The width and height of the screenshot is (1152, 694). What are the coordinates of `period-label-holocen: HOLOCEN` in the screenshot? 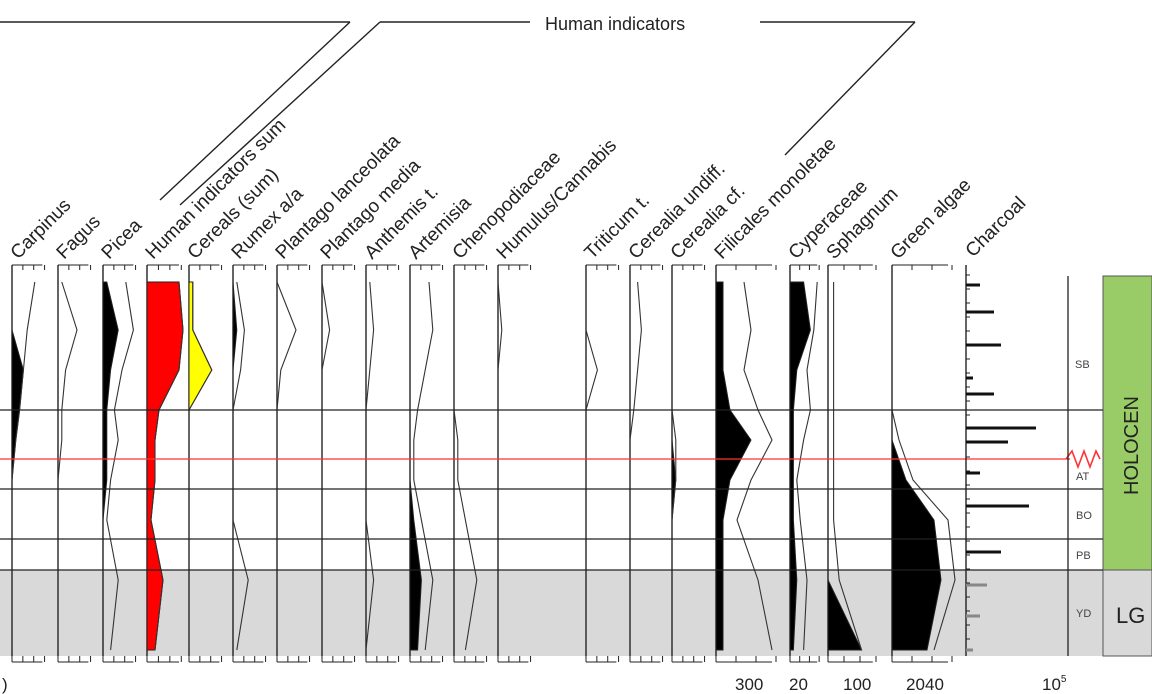 It's located at (1132, 445).